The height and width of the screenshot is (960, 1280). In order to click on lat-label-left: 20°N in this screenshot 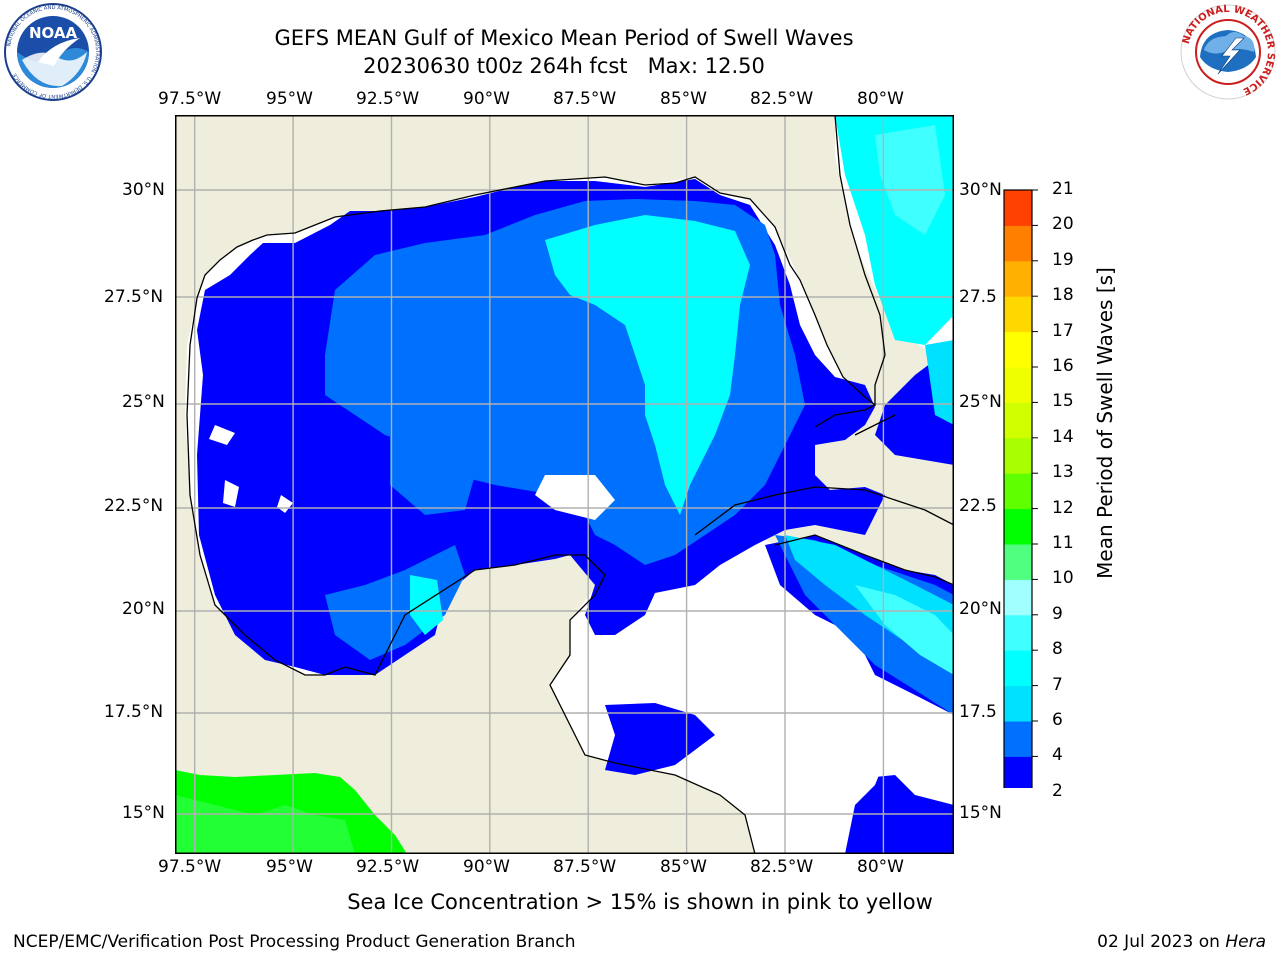, I will do `click(143, 609)`.